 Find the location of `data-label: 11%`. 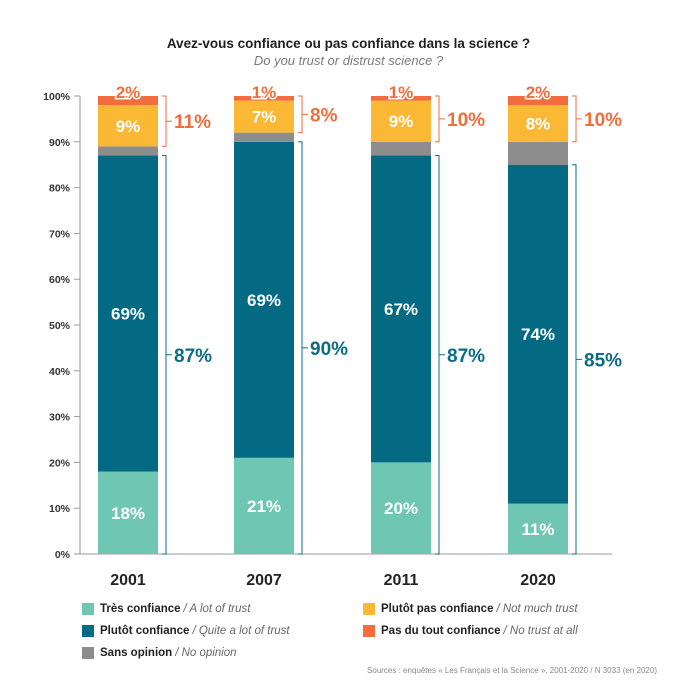

data-label: 11% is located at coordinates (537, 529).